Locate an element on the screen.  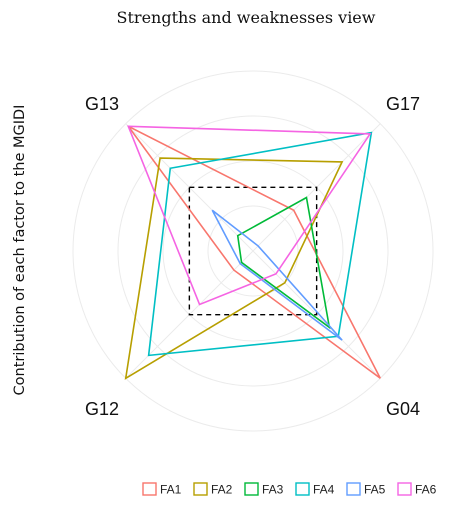
axis-label-g04: G04 is located at coordinates (403, 409).